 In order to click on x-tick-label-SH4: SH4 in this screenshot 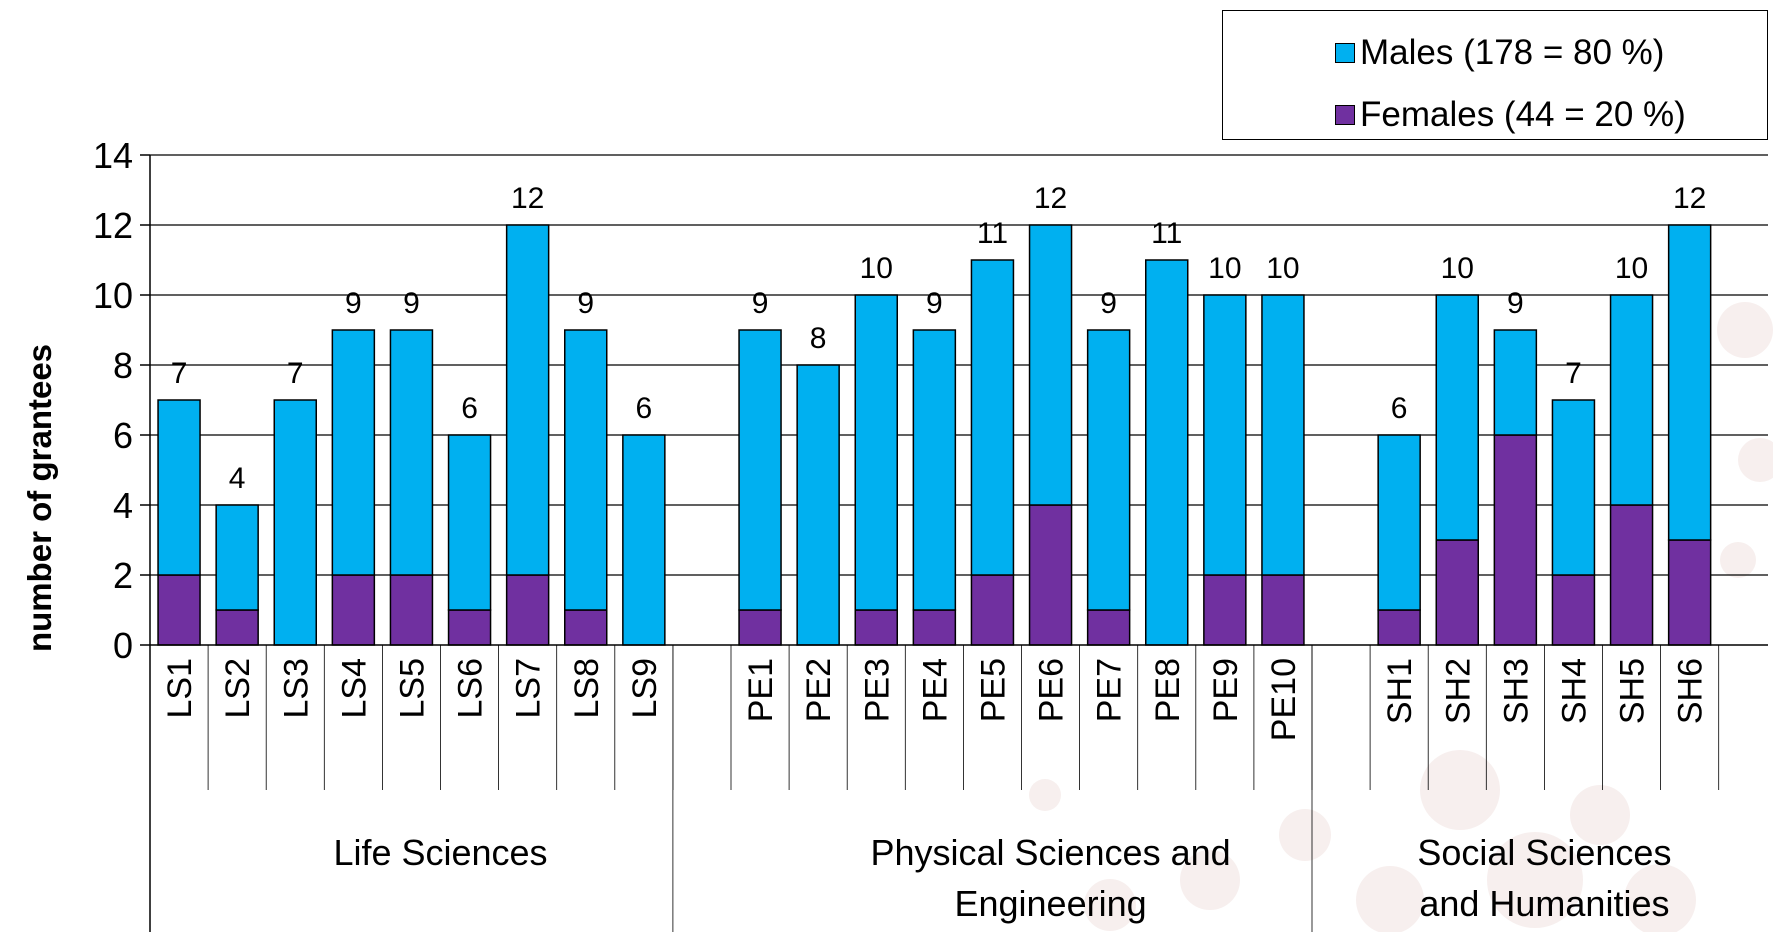, I will do `click(1574, 691)`.